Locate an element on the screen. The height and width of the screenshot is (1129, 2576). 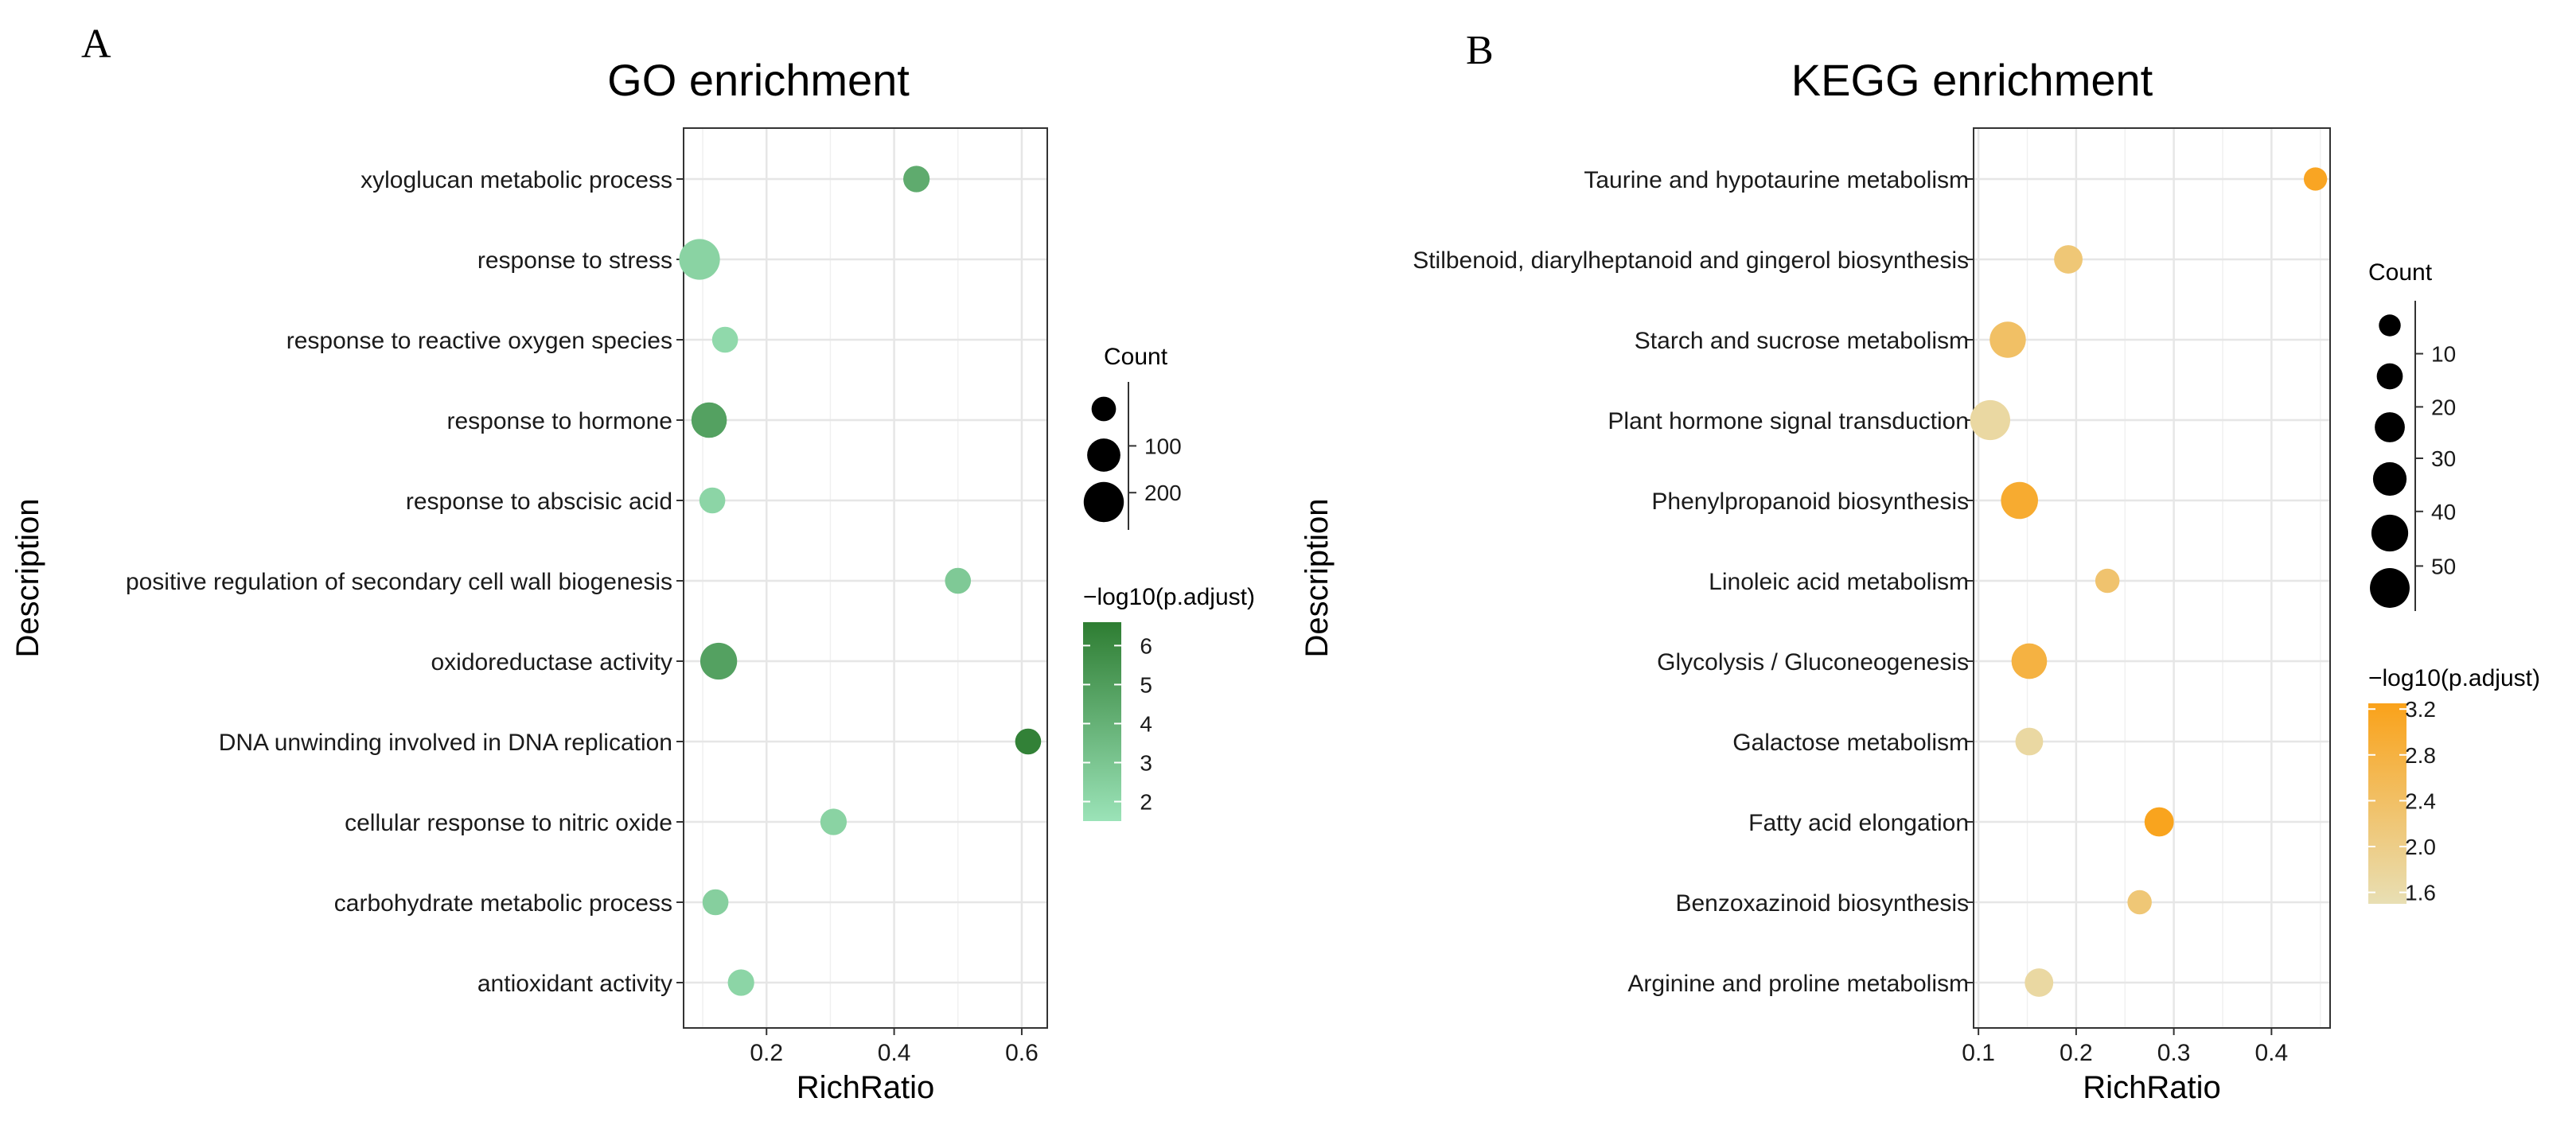
y-tick-label: response to reactive oxygen species is located at coordinates (479, 341).